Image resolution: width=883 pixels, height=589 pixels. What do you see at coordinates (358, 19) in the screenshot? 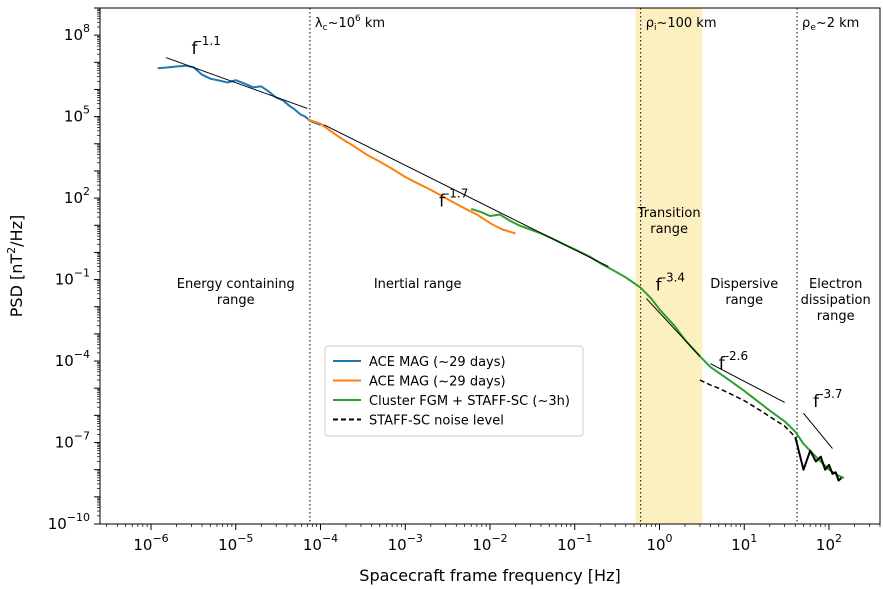
I see `vline-label-sup: 6` at bounding box center [358, 19].